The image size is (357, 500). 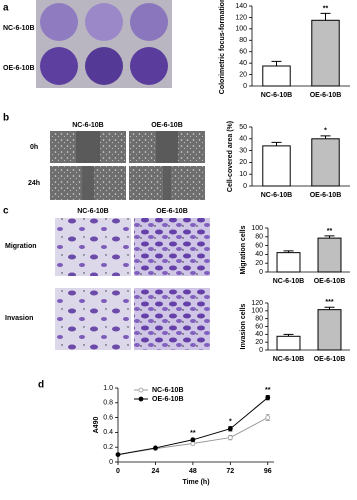 I want to click on x-tick-label: 0, so click(x=118, y=471).